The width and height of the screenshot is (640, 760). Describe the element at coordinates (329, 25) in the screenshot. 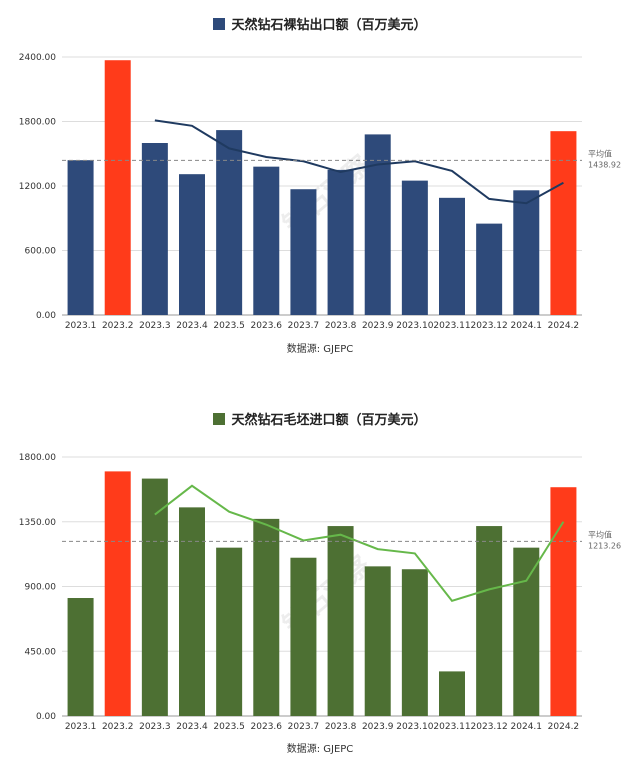

I see `chart-title: 天然钻石裸钻出口额（百万美元）` at that location.